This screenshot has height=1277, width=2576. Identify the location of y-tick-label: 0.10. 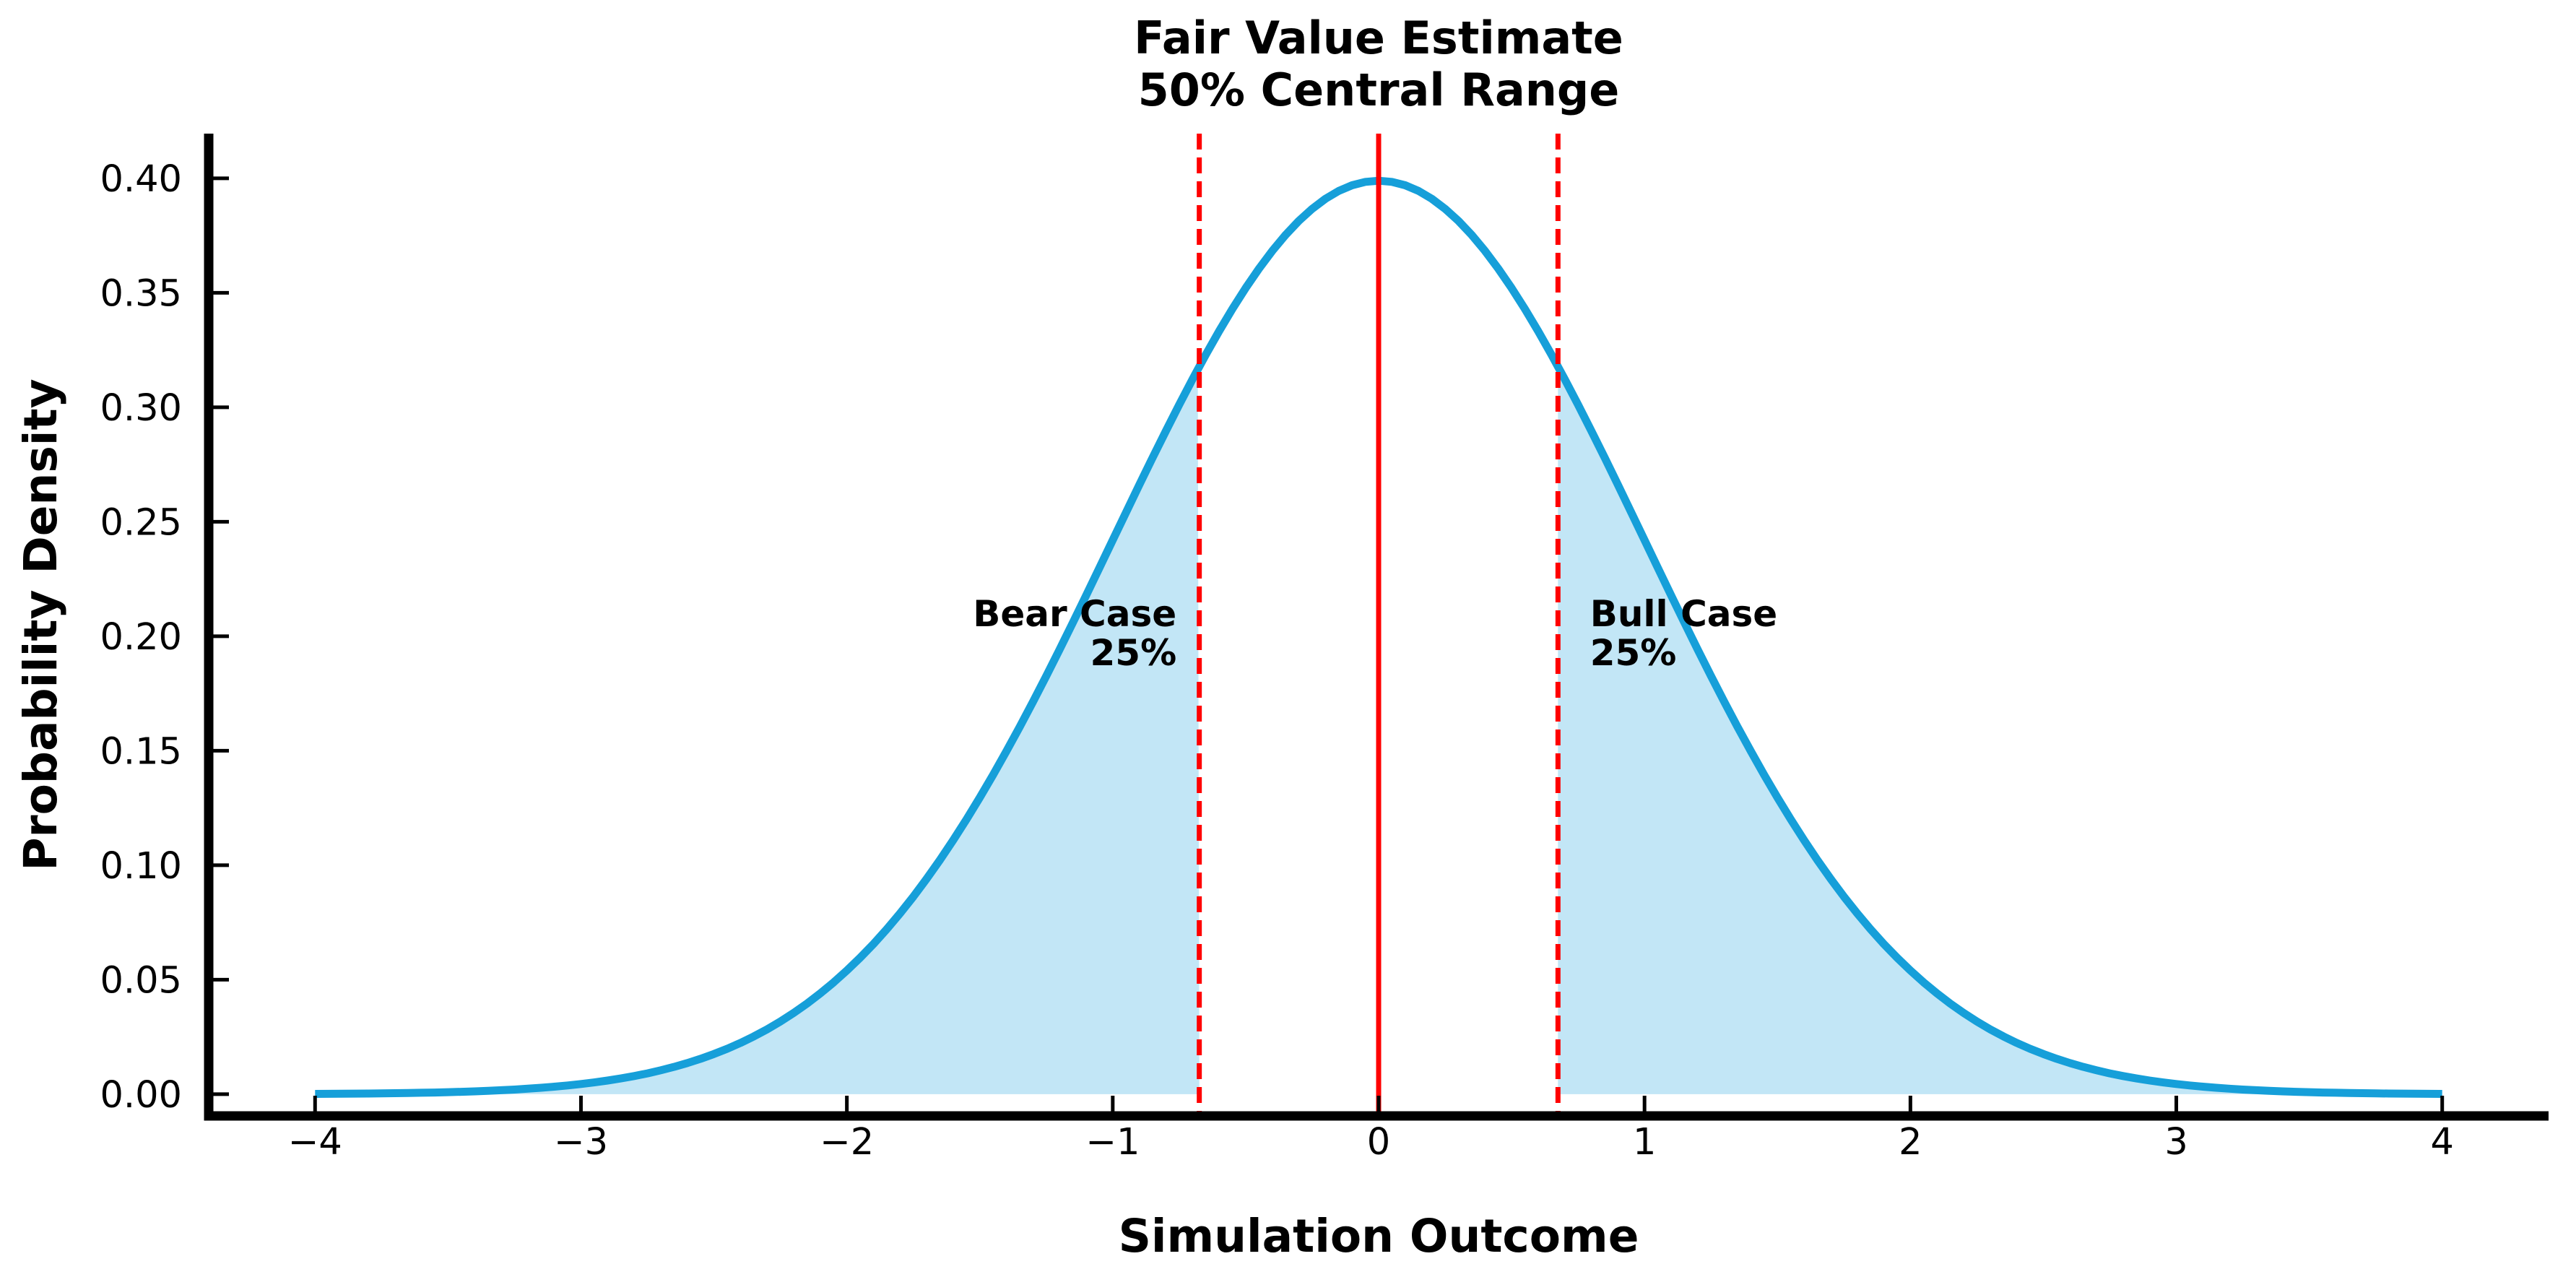
(141, 866).